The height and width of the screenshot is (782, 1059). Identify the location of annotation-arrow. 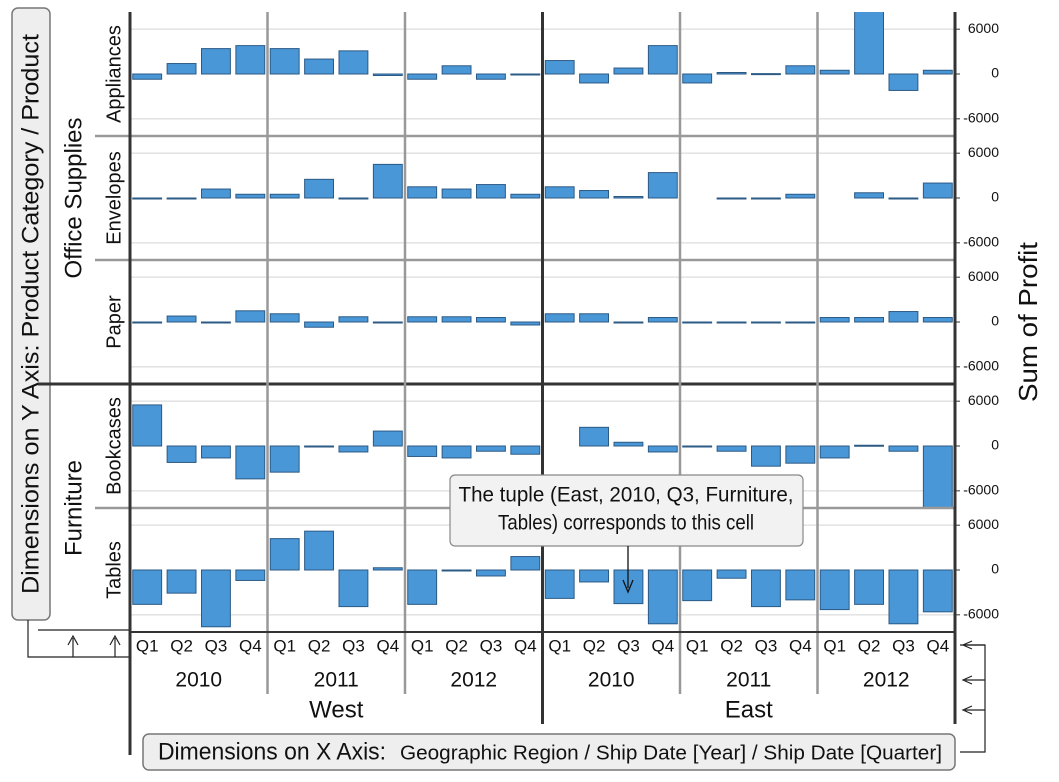
(628, 570).